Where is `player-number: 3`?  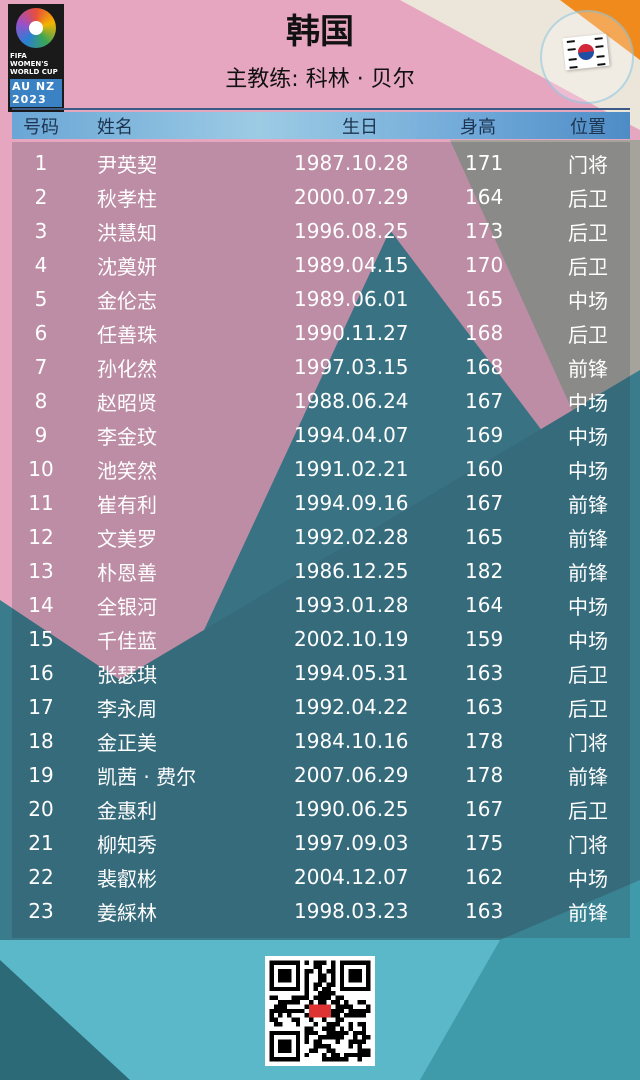
player-number: 3 is located at coordinates (41, 231).